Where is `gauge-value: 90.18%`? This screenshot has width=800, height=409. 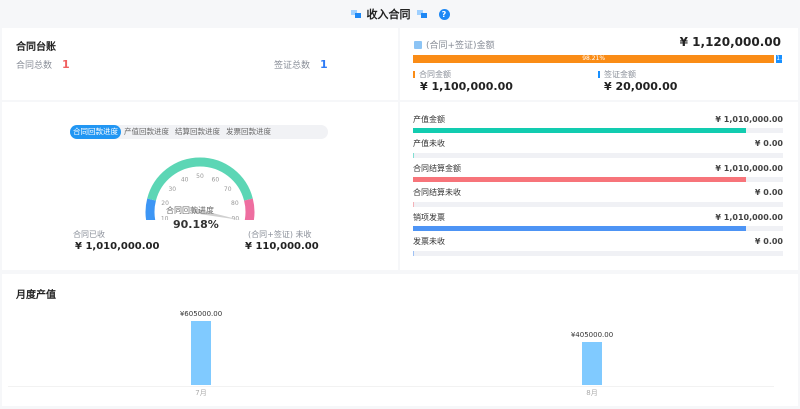
gauge-value: 90.18% is located at coordinates (196, 224).